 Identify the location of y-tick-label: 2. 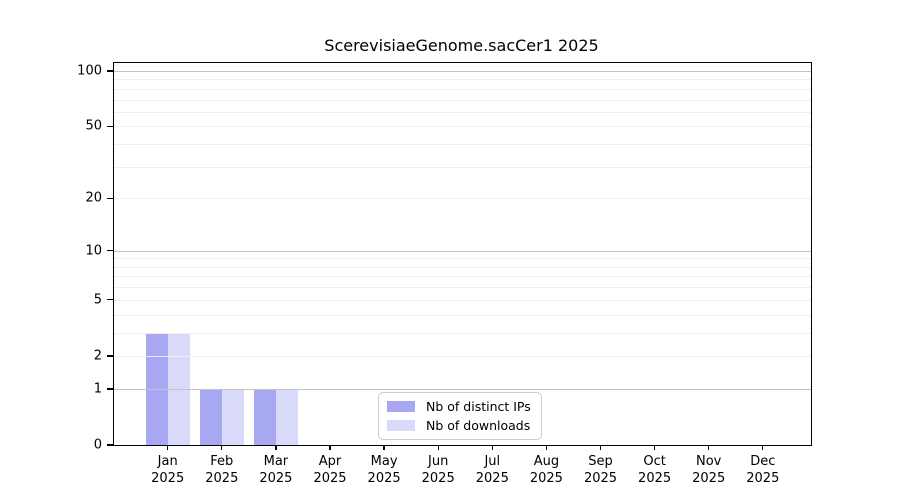
(97, 356).